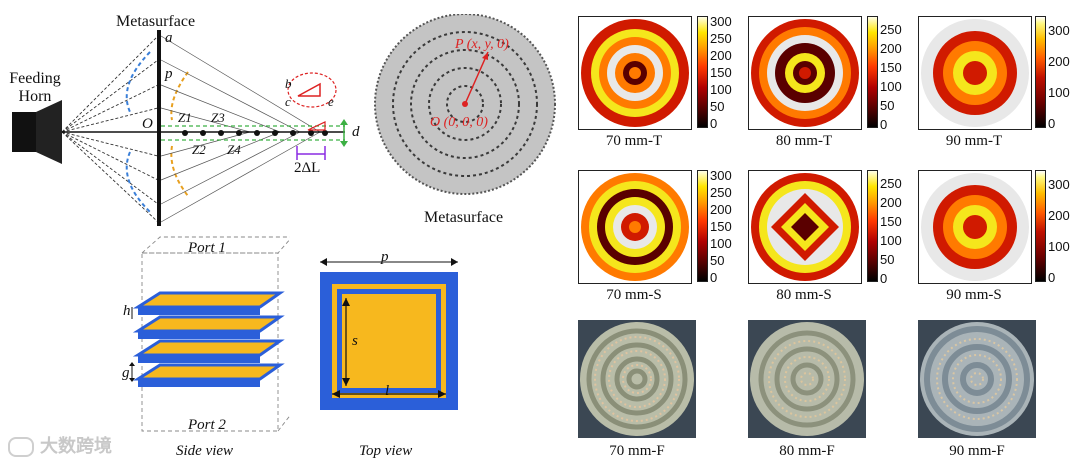 The image size is (1080, 466). I want to click on label-z1: Z1, so click(185, 117).